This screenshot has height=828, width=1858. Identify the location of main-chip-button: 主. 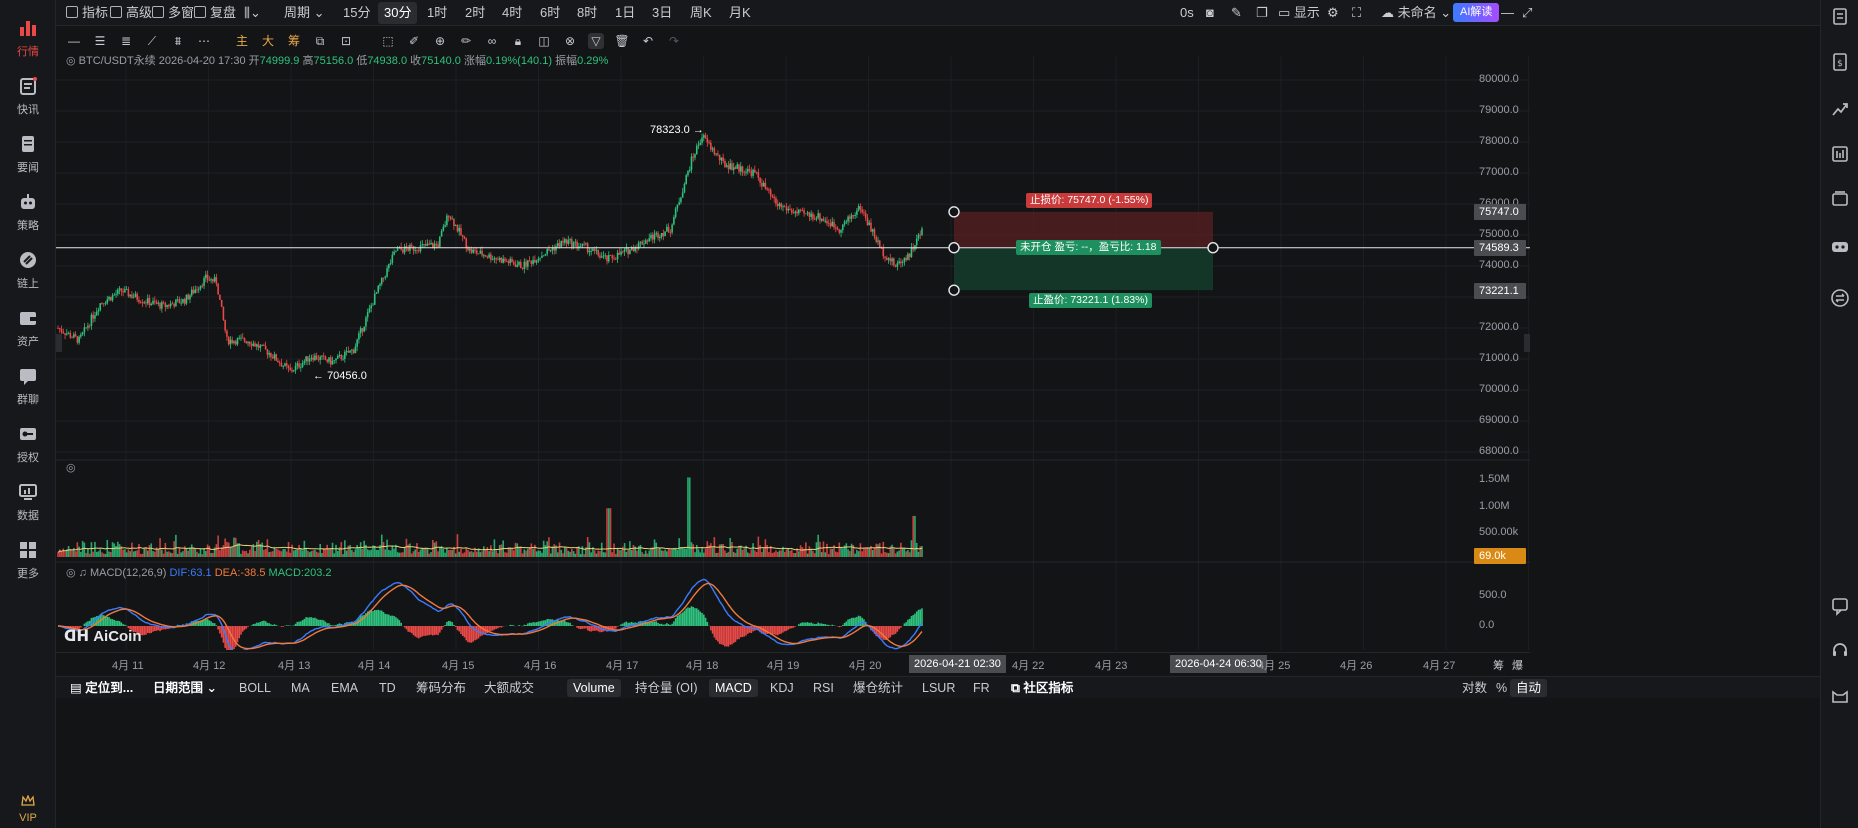
(241, 41).